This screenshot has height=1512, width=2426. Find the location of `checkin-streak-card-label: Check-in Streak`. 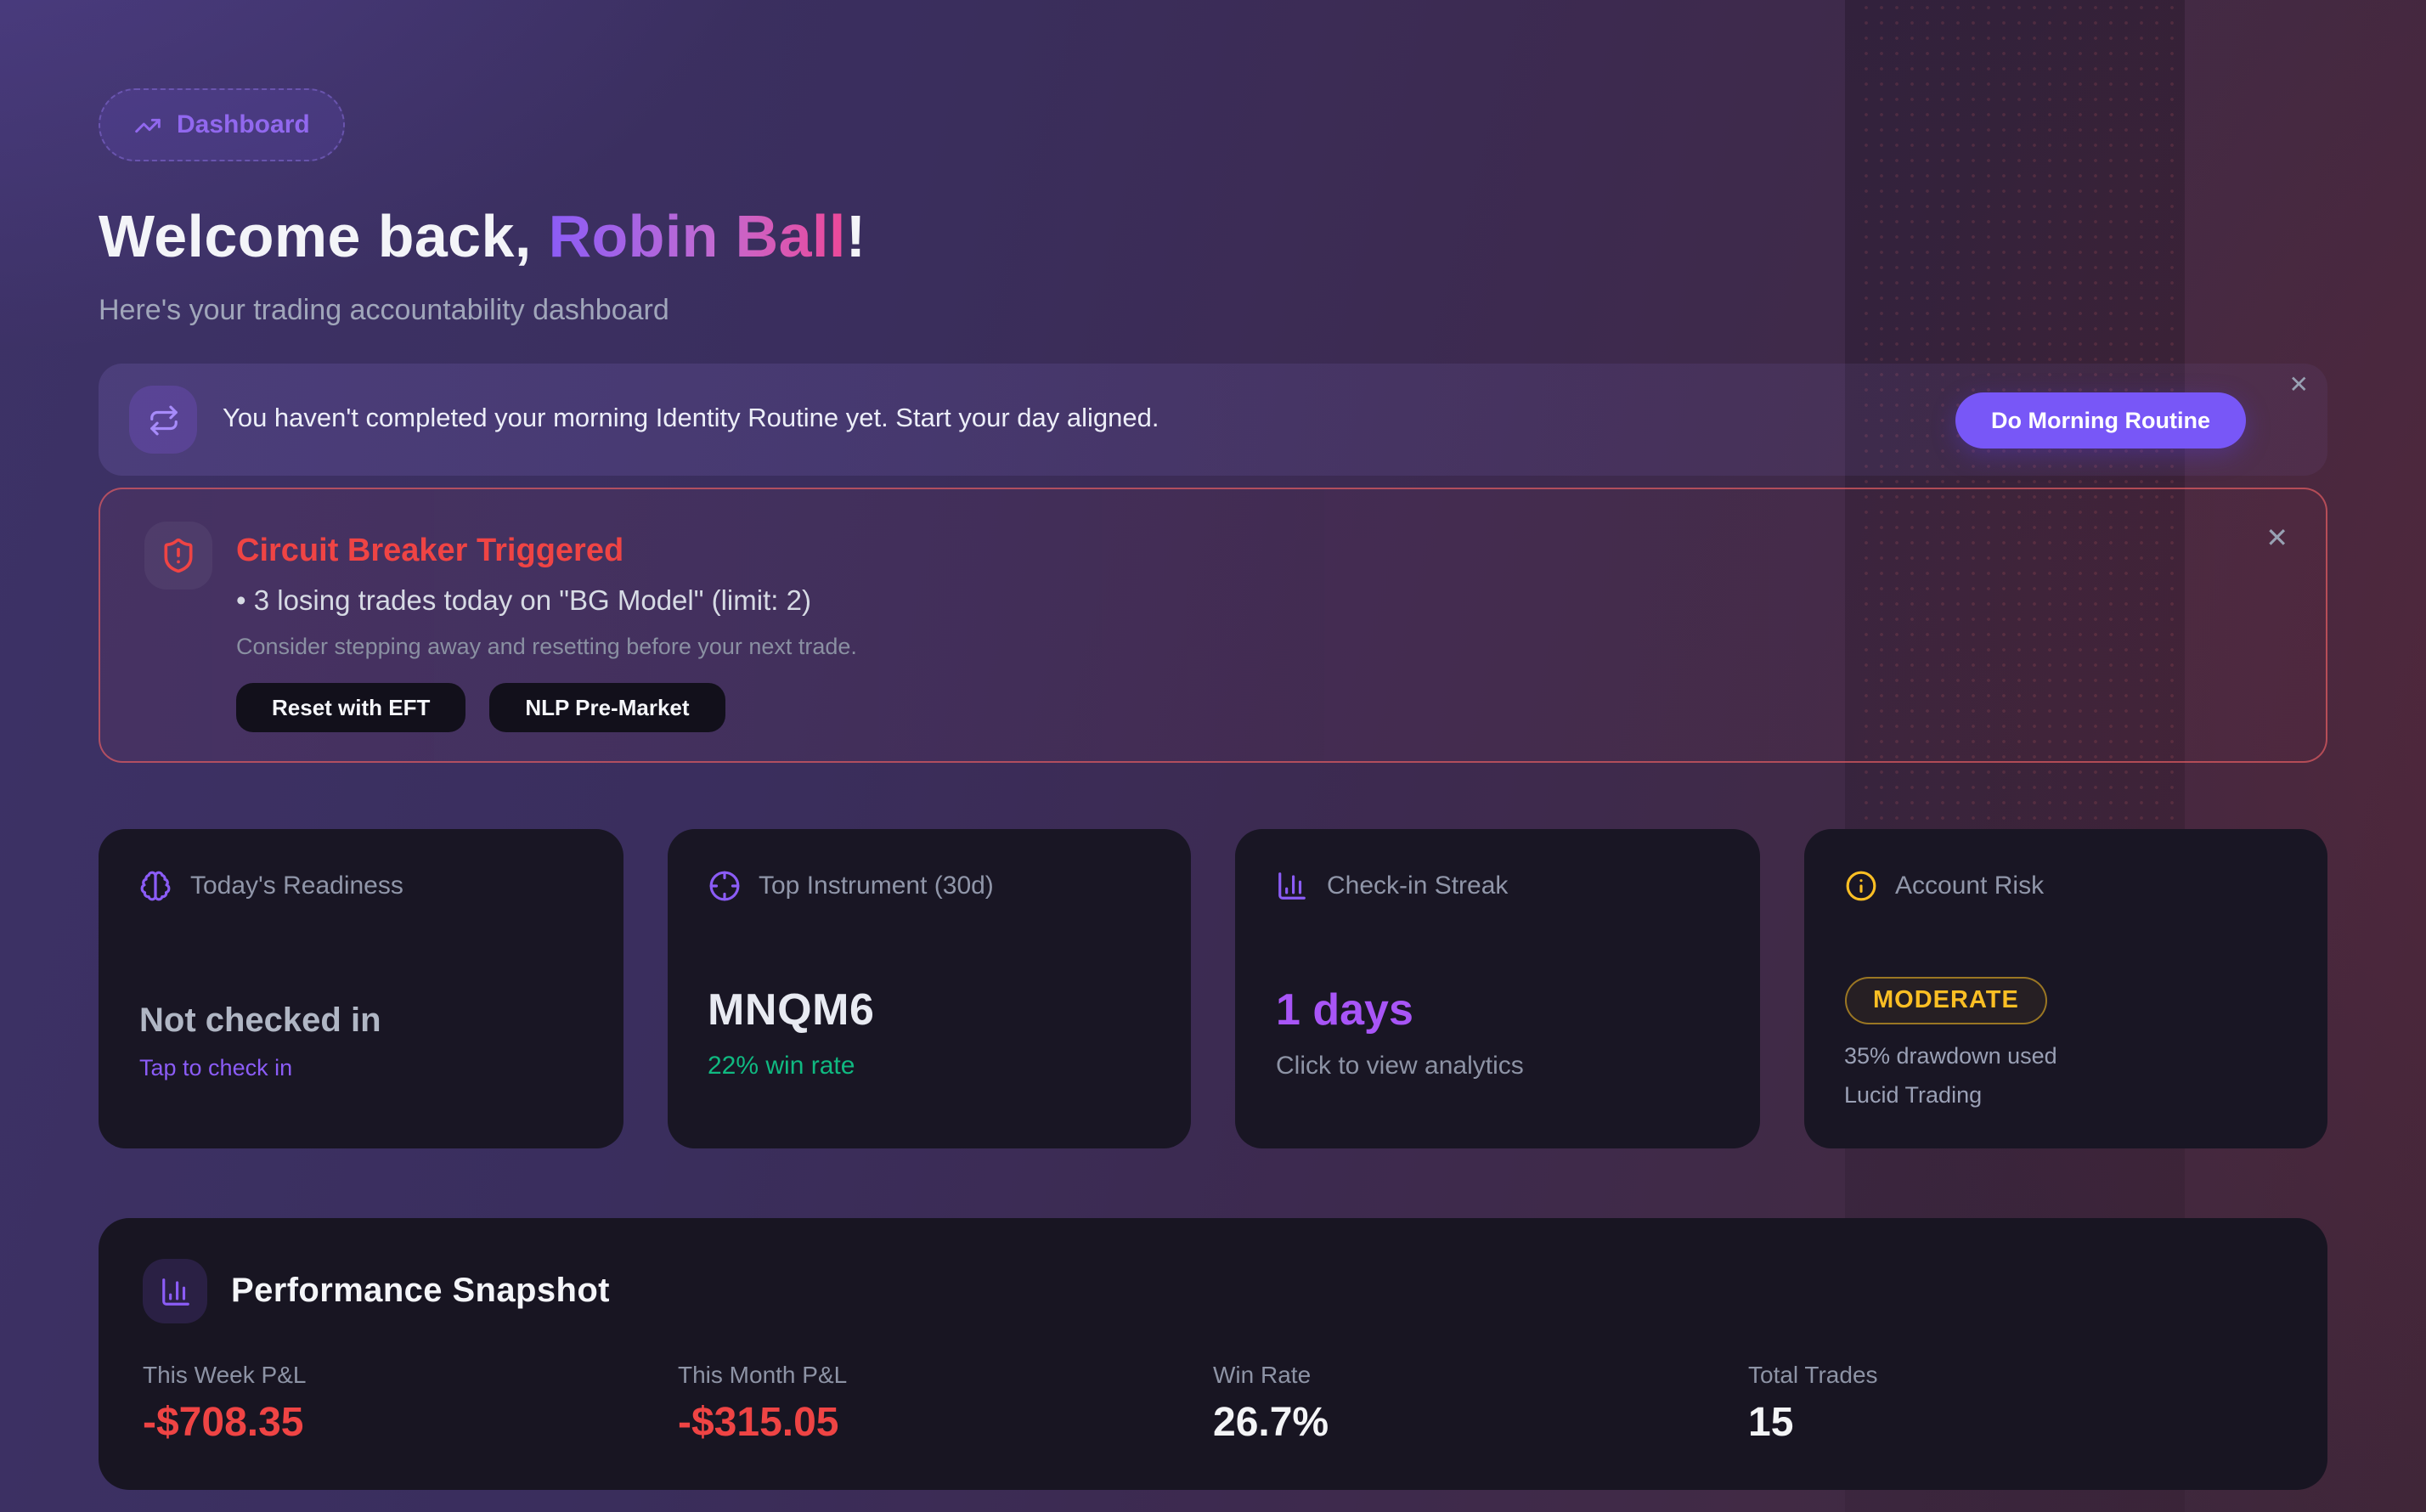

checkin-streak-card-label: Check-in Streak is located at coordinates (1418, 886).